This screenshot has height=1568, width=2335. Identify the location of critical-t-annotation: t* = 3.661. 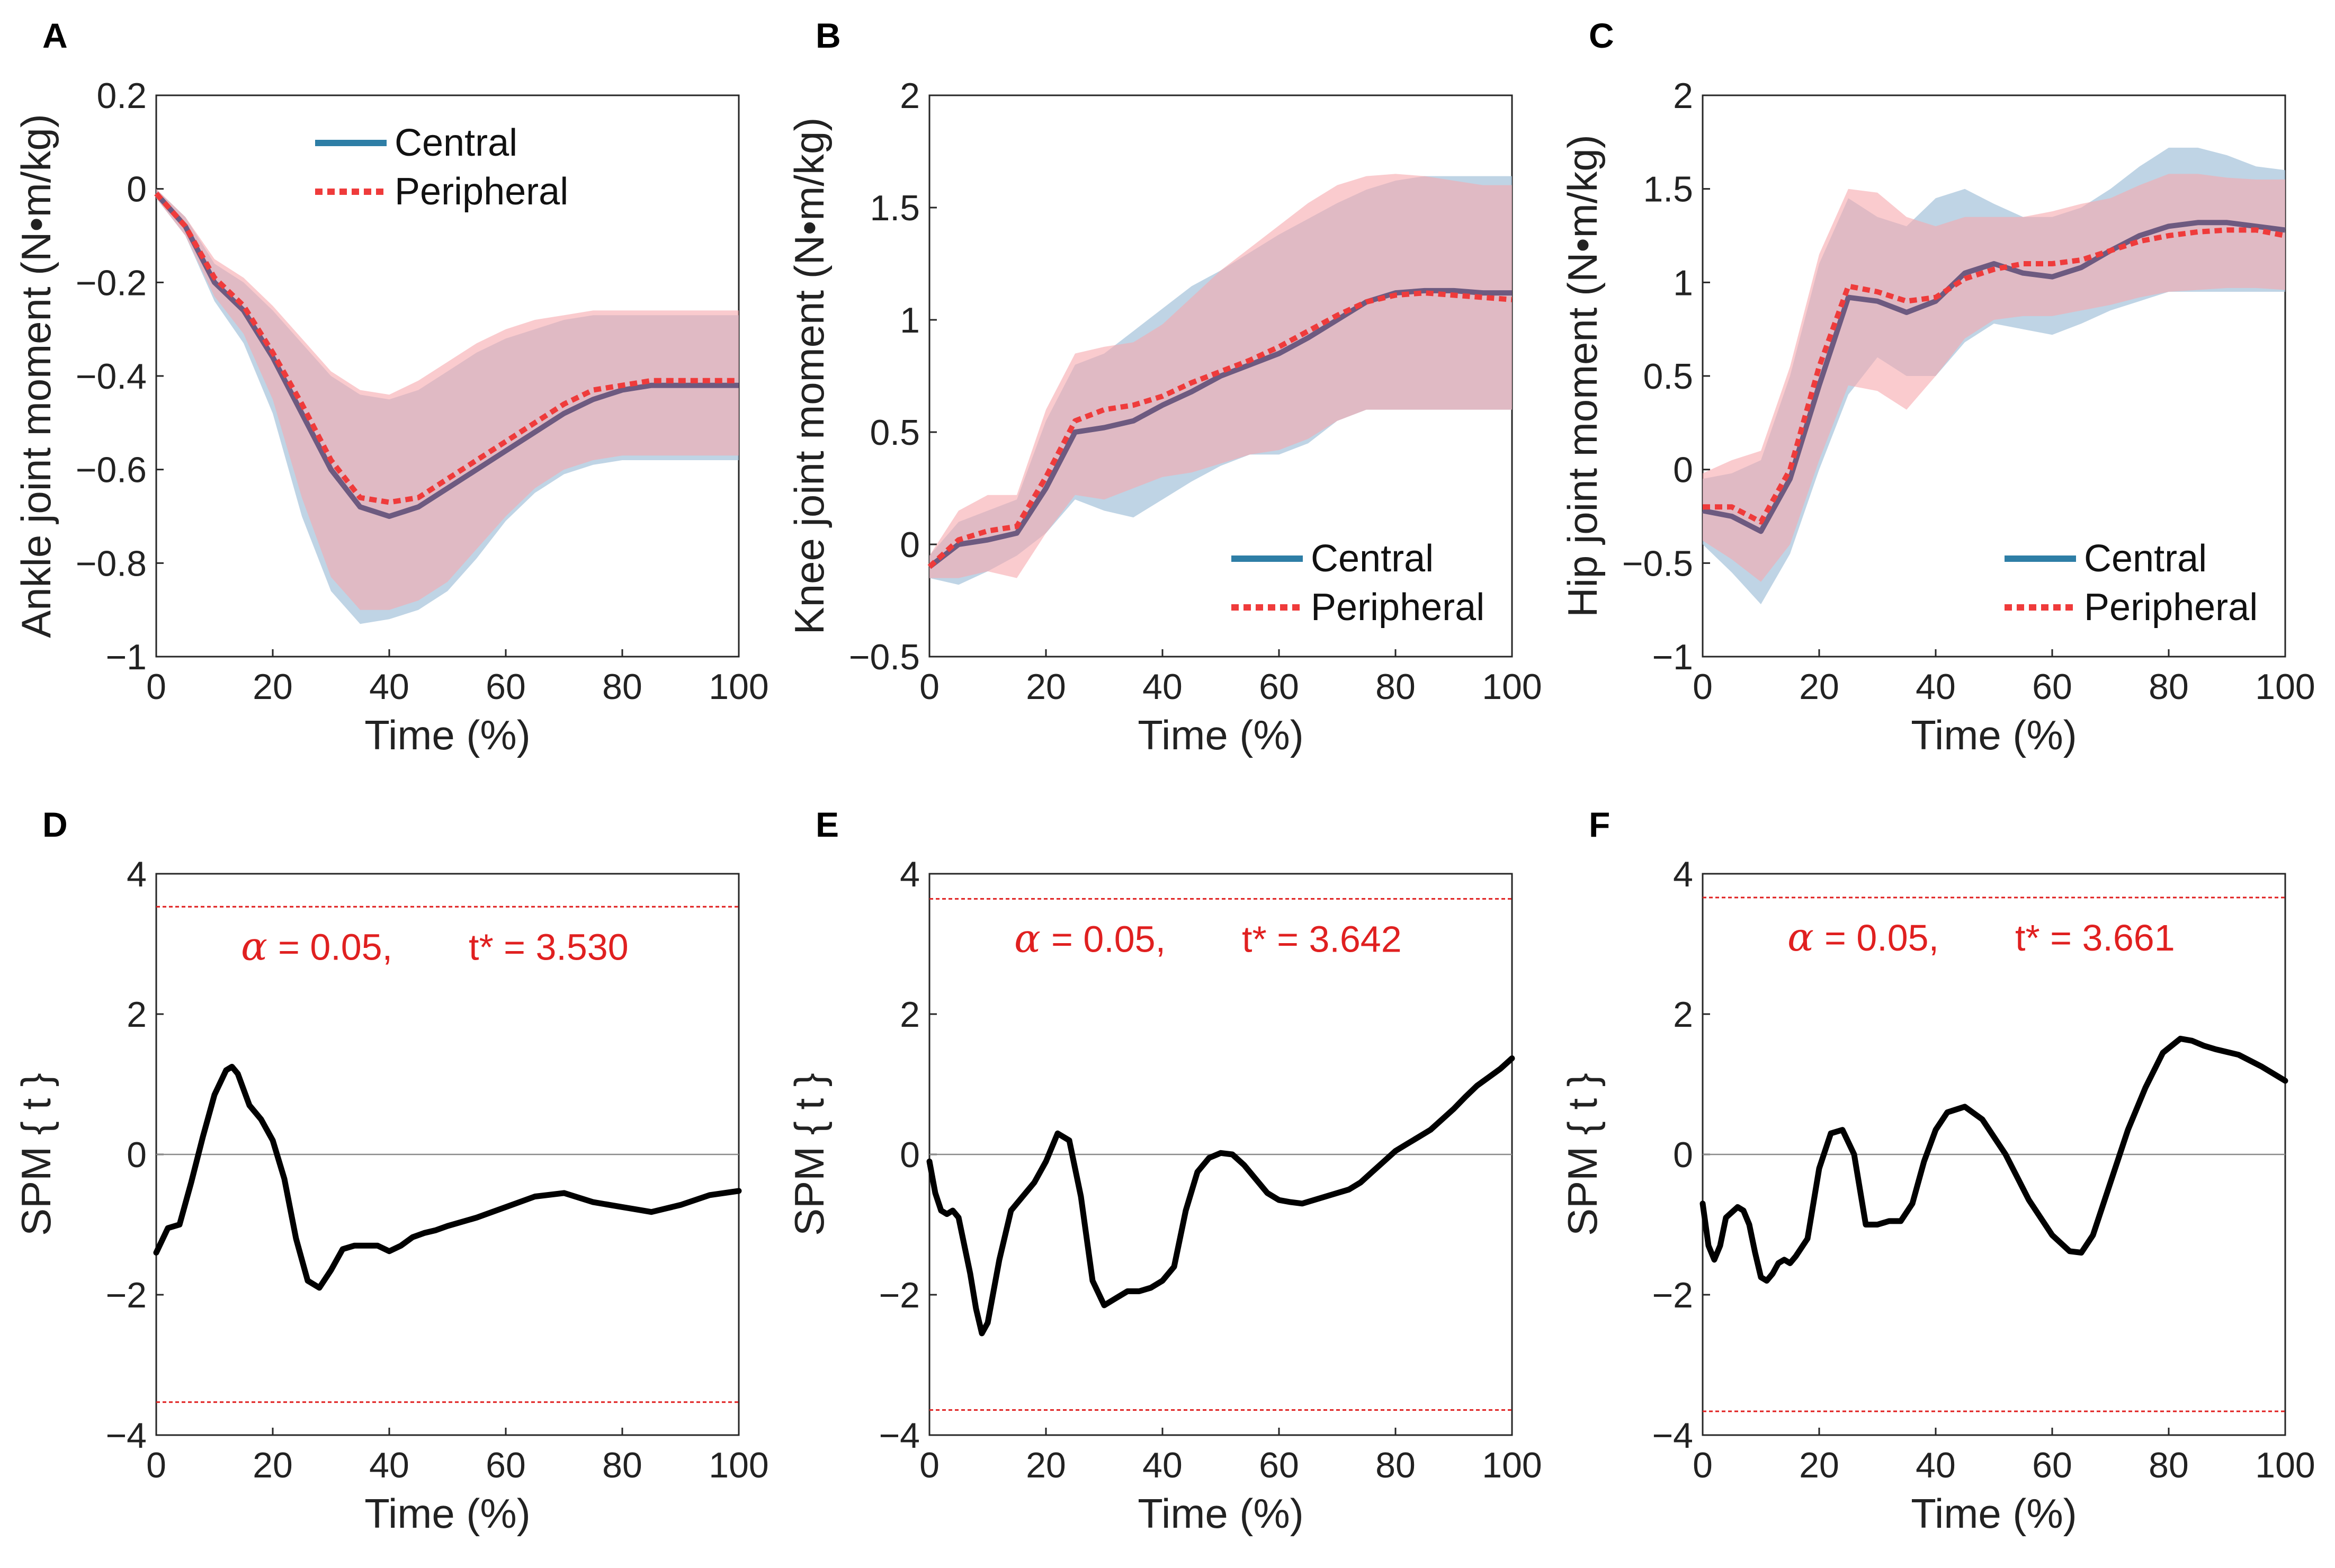
(2095, 937).